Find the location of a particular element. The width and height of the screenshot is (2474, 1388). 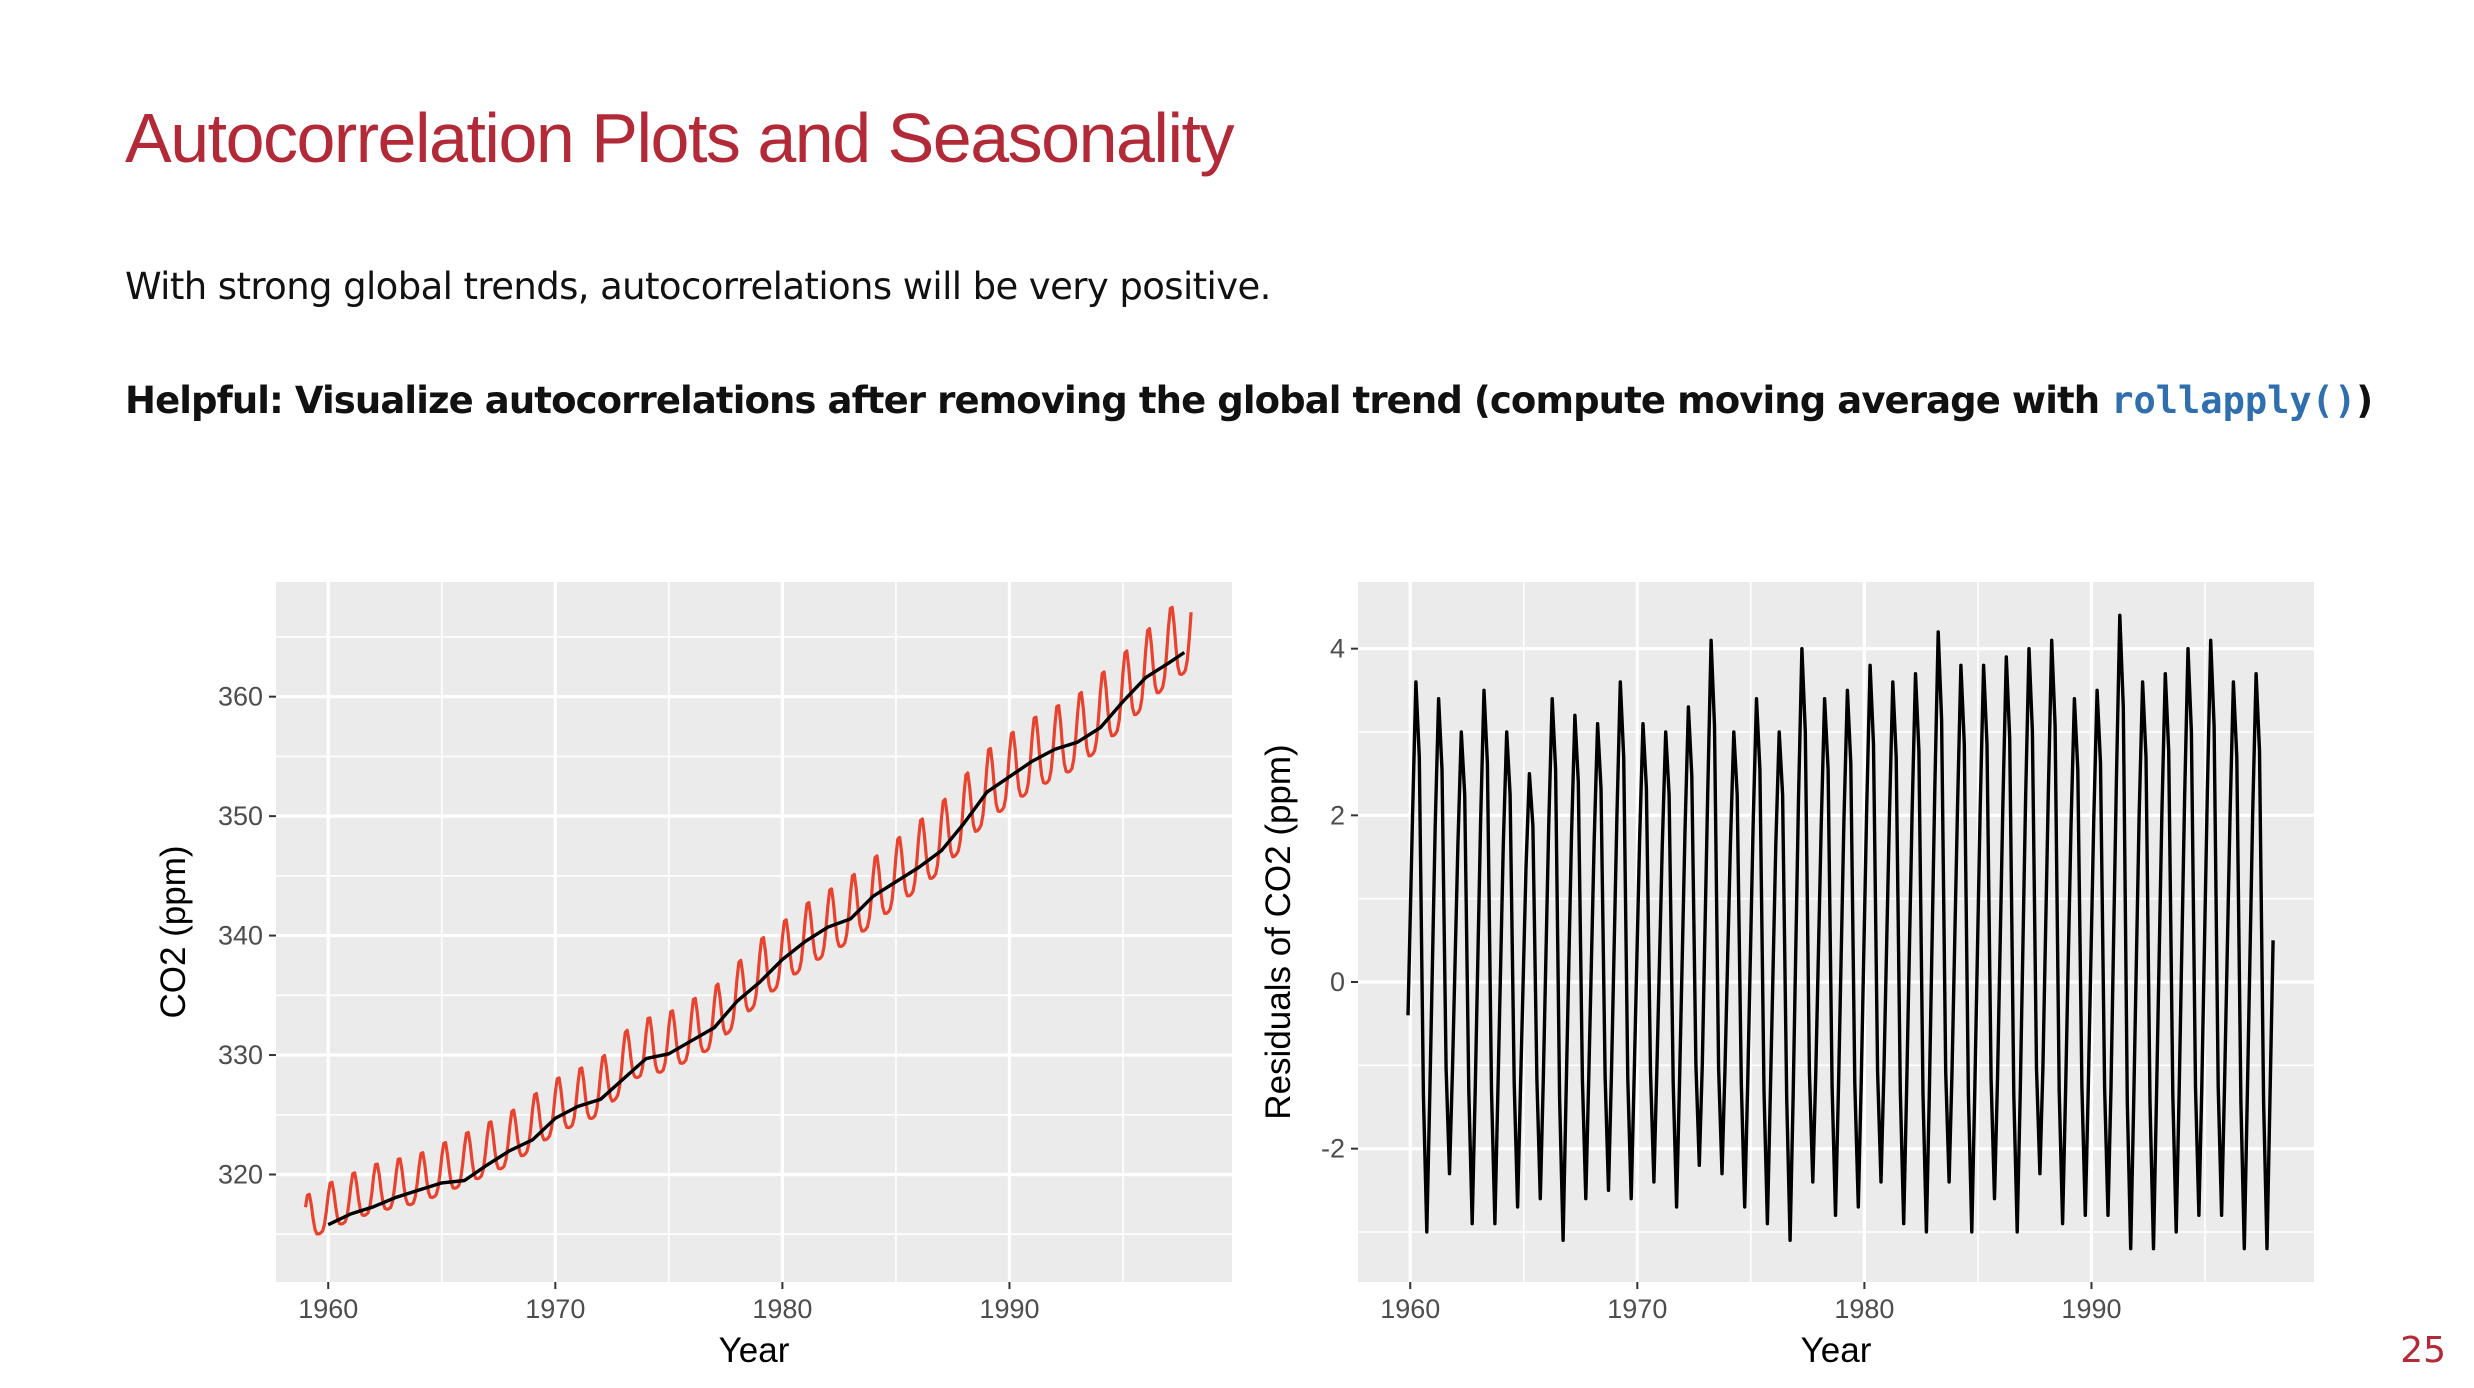

slide-title: Autocorrelation Plots and Seasonality is located at coordinates (679, 138).